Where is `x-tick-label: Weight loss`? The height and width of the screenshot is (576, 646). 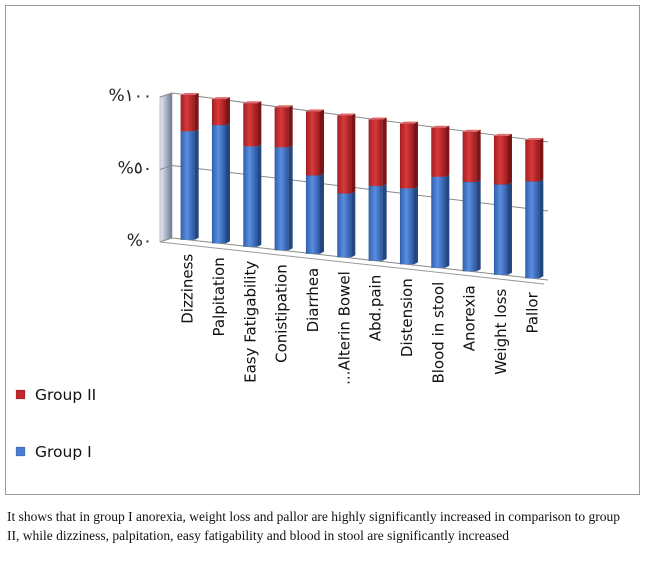 x-tick-label: Weight loss is located at coordinates (501, 332).